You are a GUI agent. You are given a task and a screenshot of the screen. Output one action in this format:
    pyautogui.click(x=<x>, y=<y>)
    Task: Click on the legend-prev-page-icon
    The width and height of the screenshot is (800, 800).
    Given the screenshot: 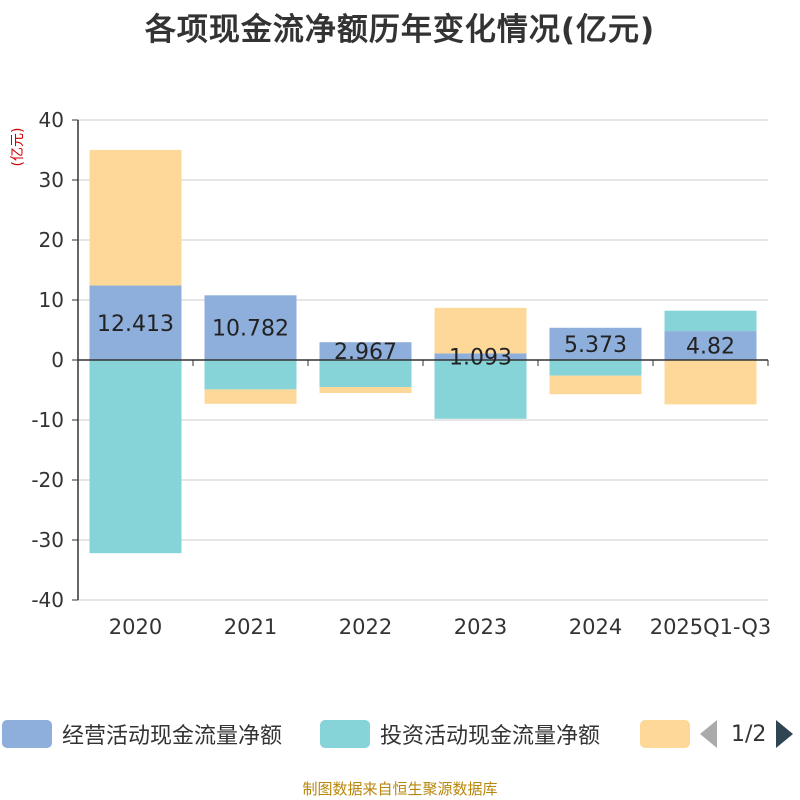 What is the action you would take?
    pyautogui.click(x=708, y=734)
    